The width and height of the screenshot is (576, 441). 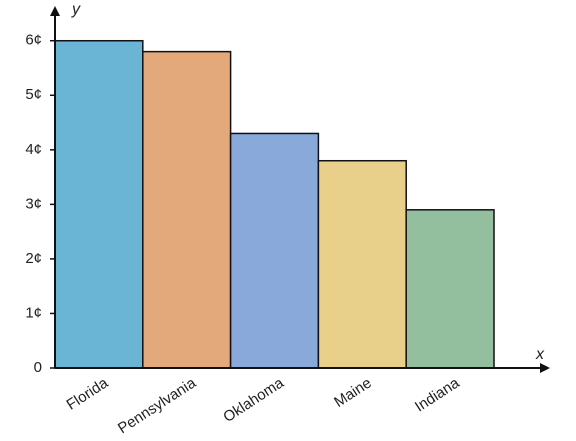 I want to click on y-tick-label: 3¢, so click(x=33, y=203).